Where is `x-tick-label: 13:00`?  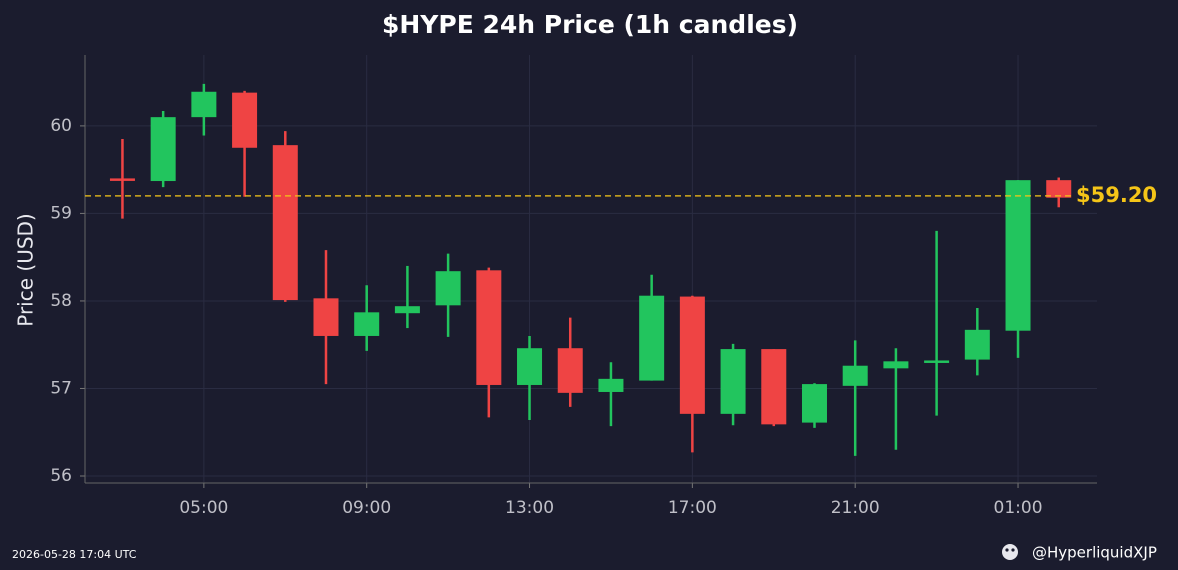
x-tick-label: 13:00 is located at coordinates (529, 508).